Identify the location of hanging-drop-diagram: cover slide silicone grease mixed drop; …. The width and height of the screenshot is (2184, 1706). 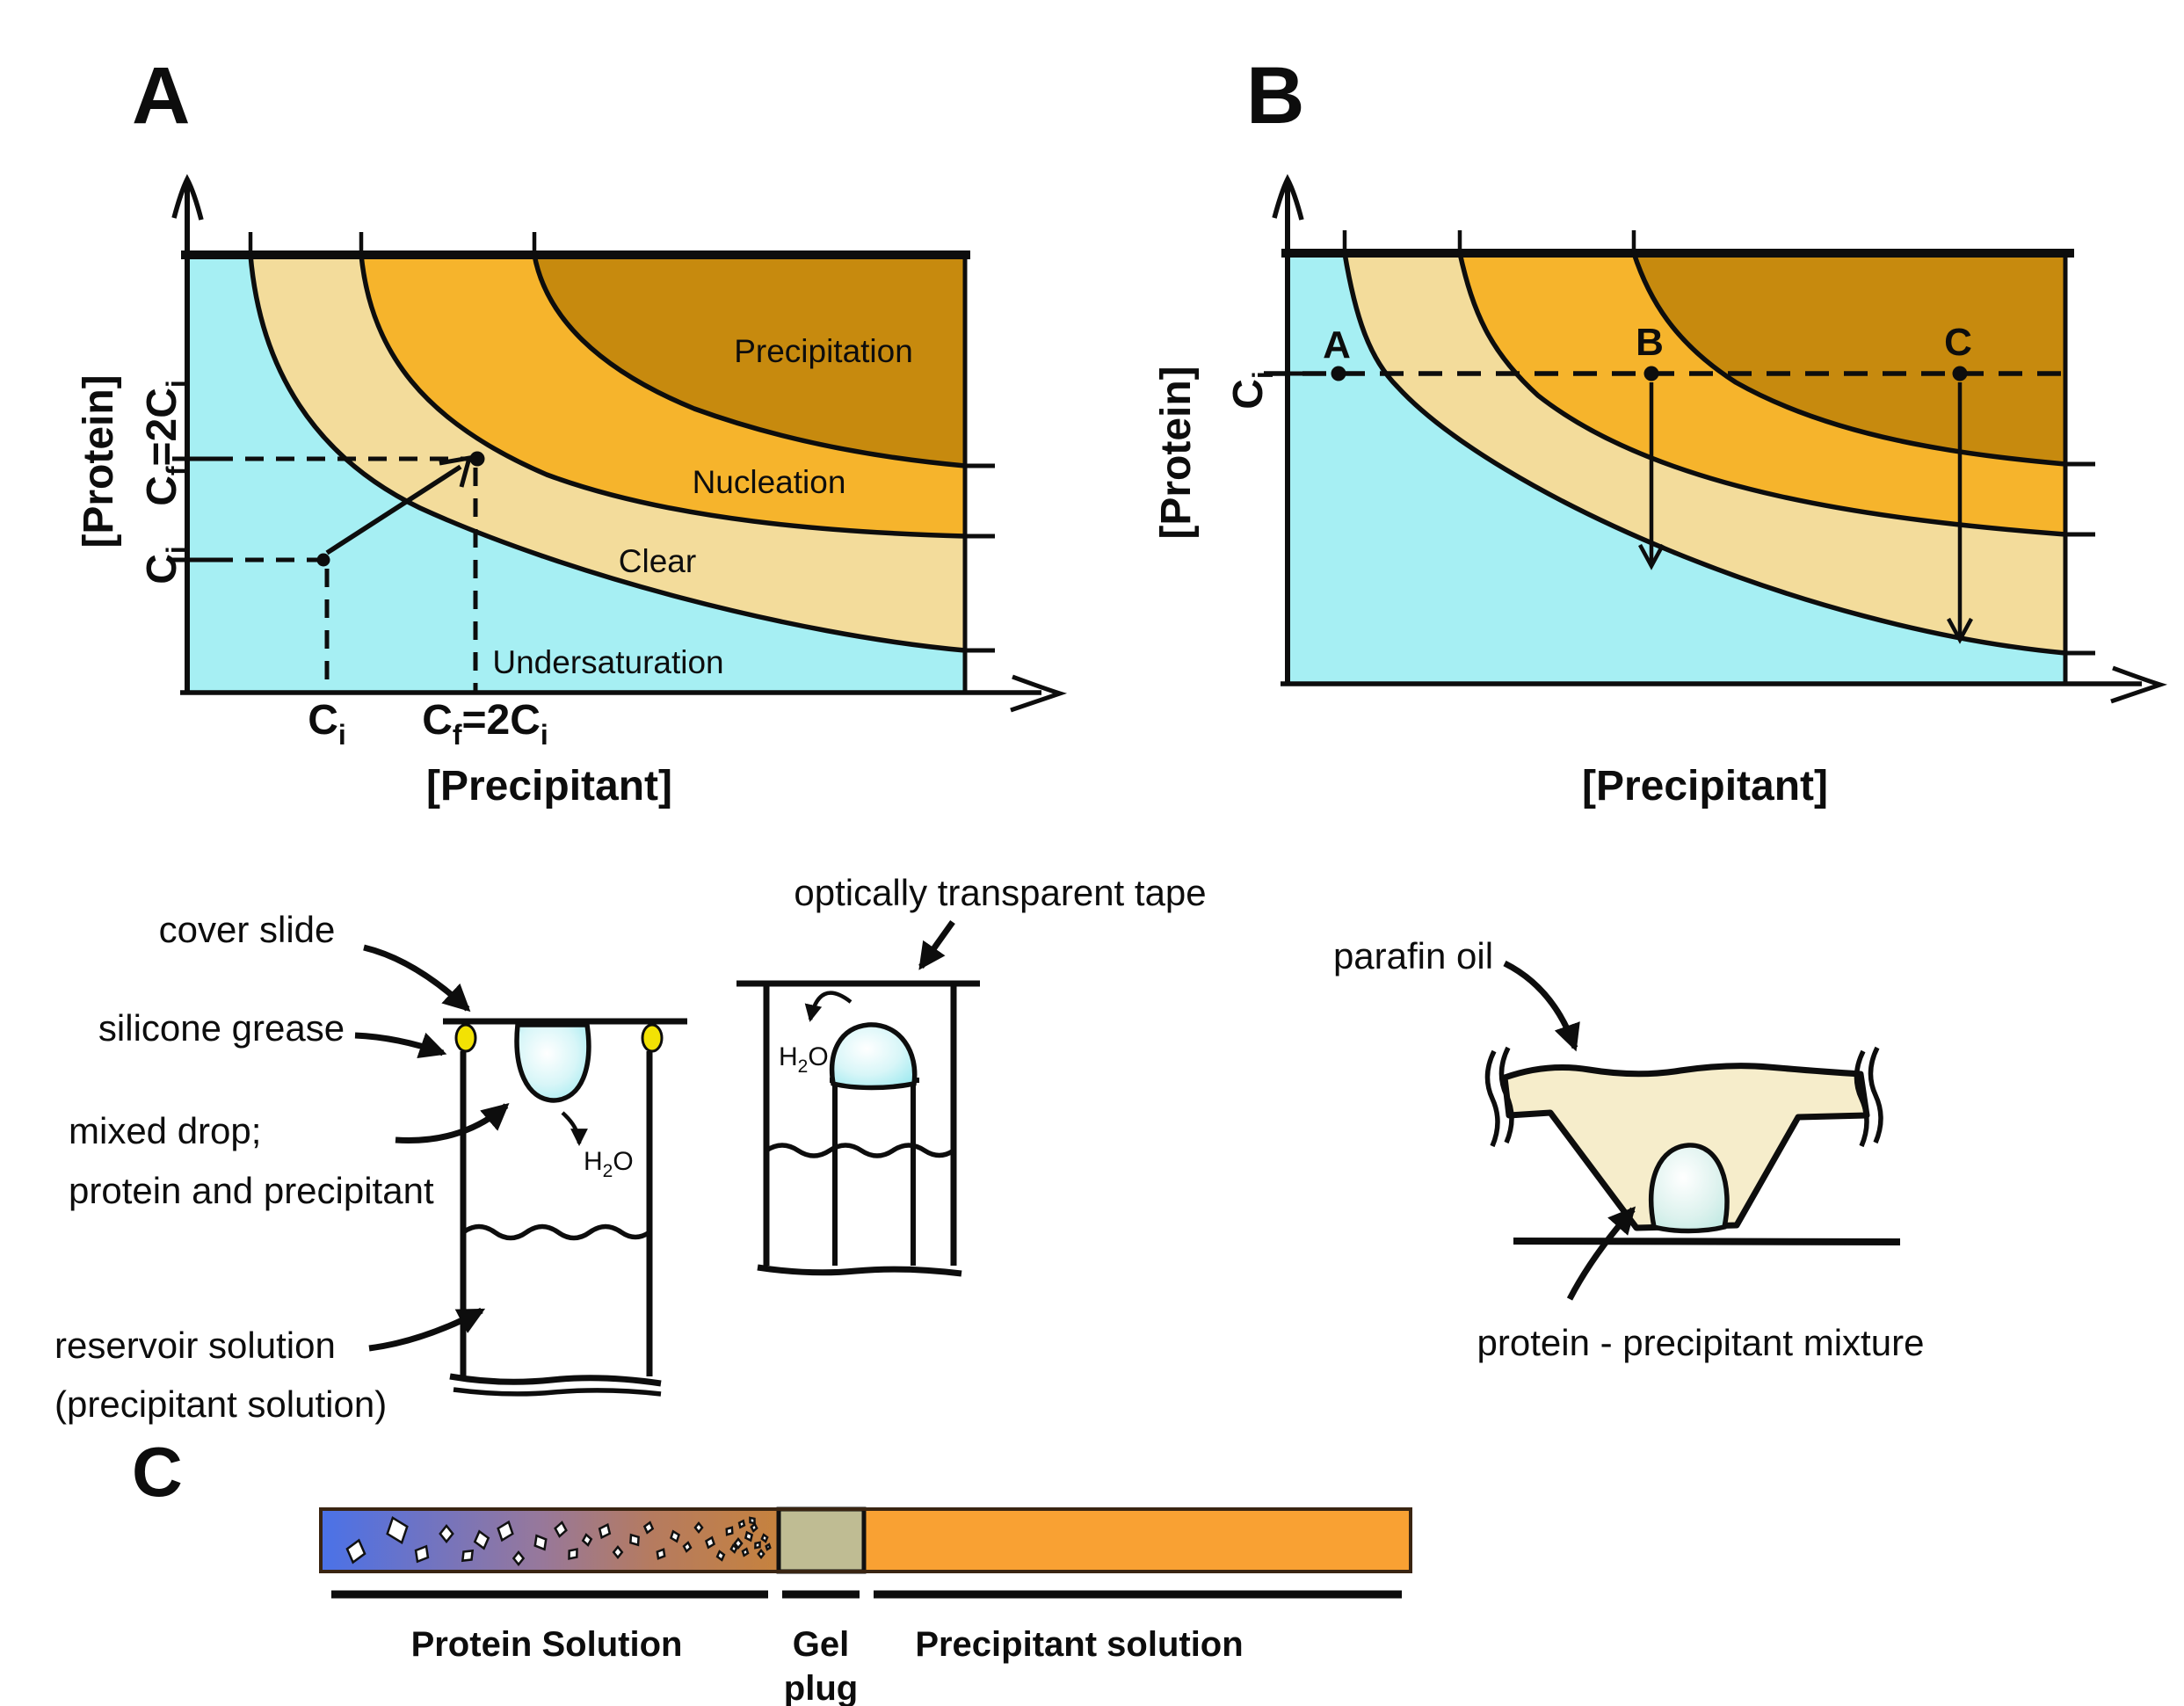
(370, 1167).